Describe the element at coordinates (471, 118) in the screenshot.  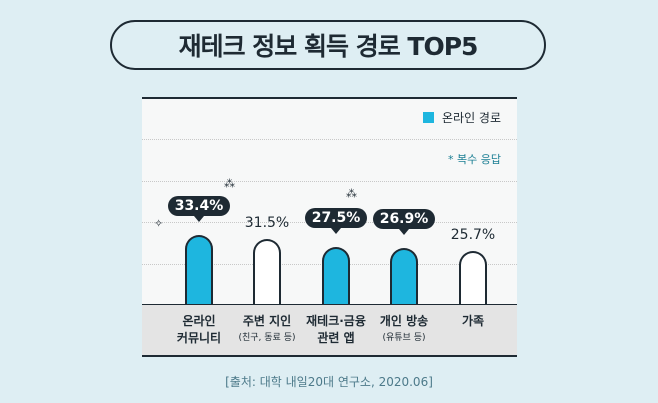
I see `legend-label: 온라인 경로` at that location.